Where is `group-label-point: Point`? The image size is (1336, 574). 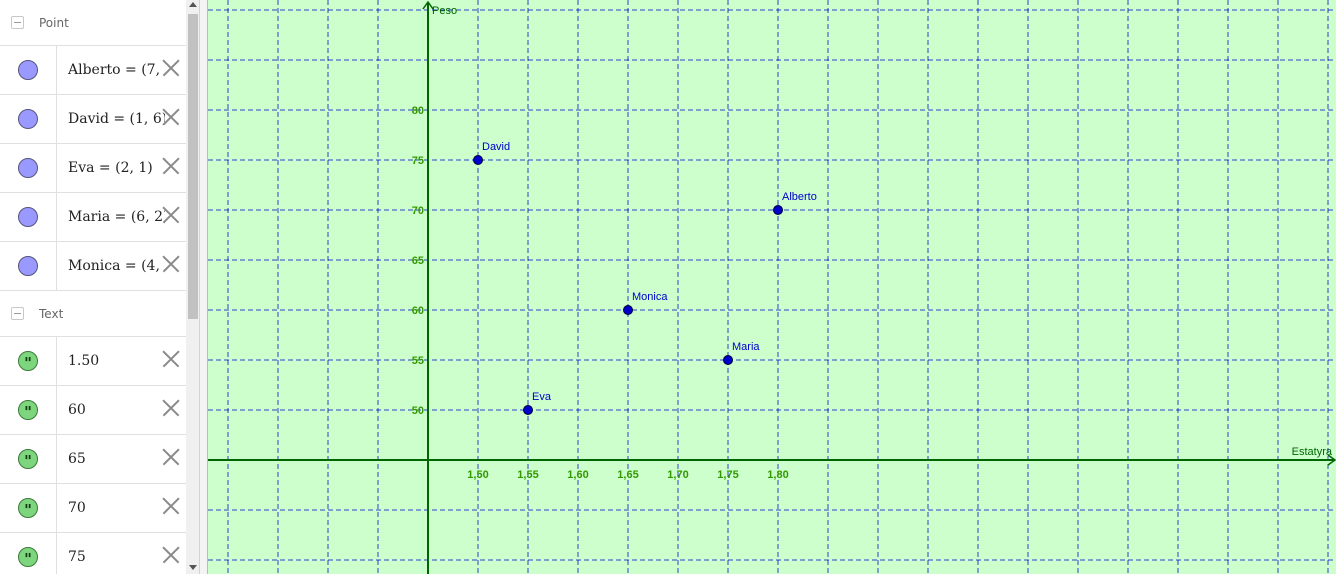 group-label-point: Point is located at coordinates (54, 22).